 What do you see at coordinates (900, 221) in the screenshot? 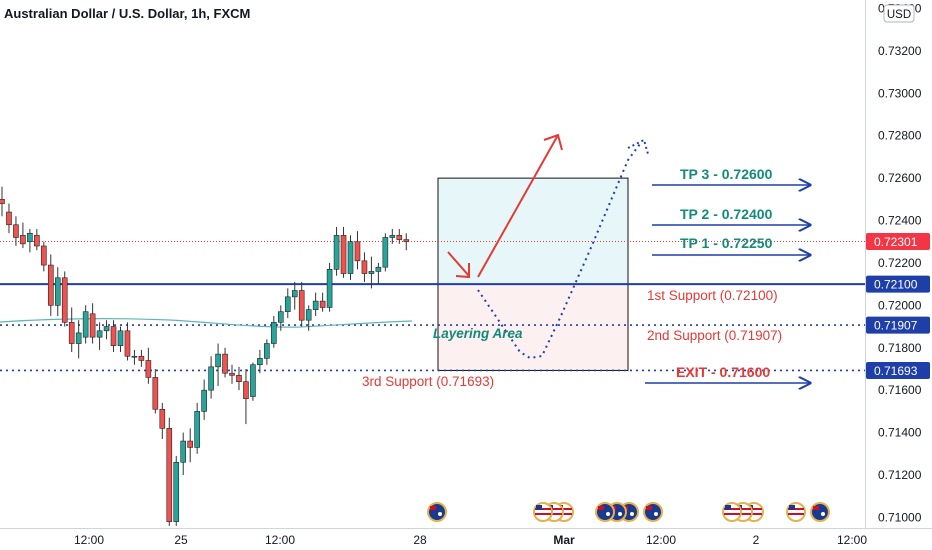
I see `price-tick-label: 0.72400` at bounding box center [900, 221].